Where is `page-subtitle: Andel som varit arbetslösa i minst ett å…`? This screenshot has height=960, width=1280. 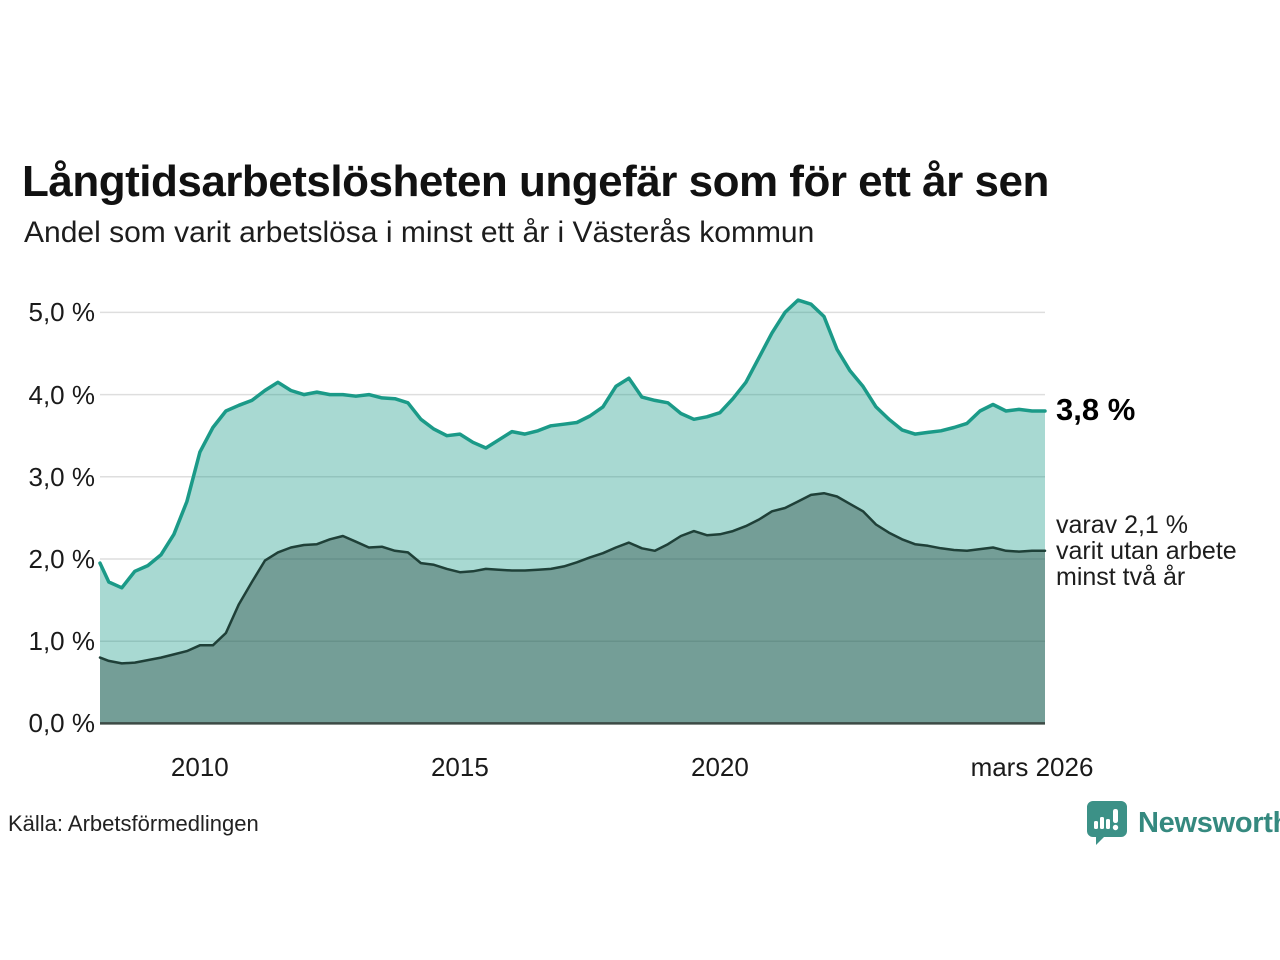 page-subtitle: Andel som varit arbetslösa i minst ett å… is located at coordinates (419, 232).